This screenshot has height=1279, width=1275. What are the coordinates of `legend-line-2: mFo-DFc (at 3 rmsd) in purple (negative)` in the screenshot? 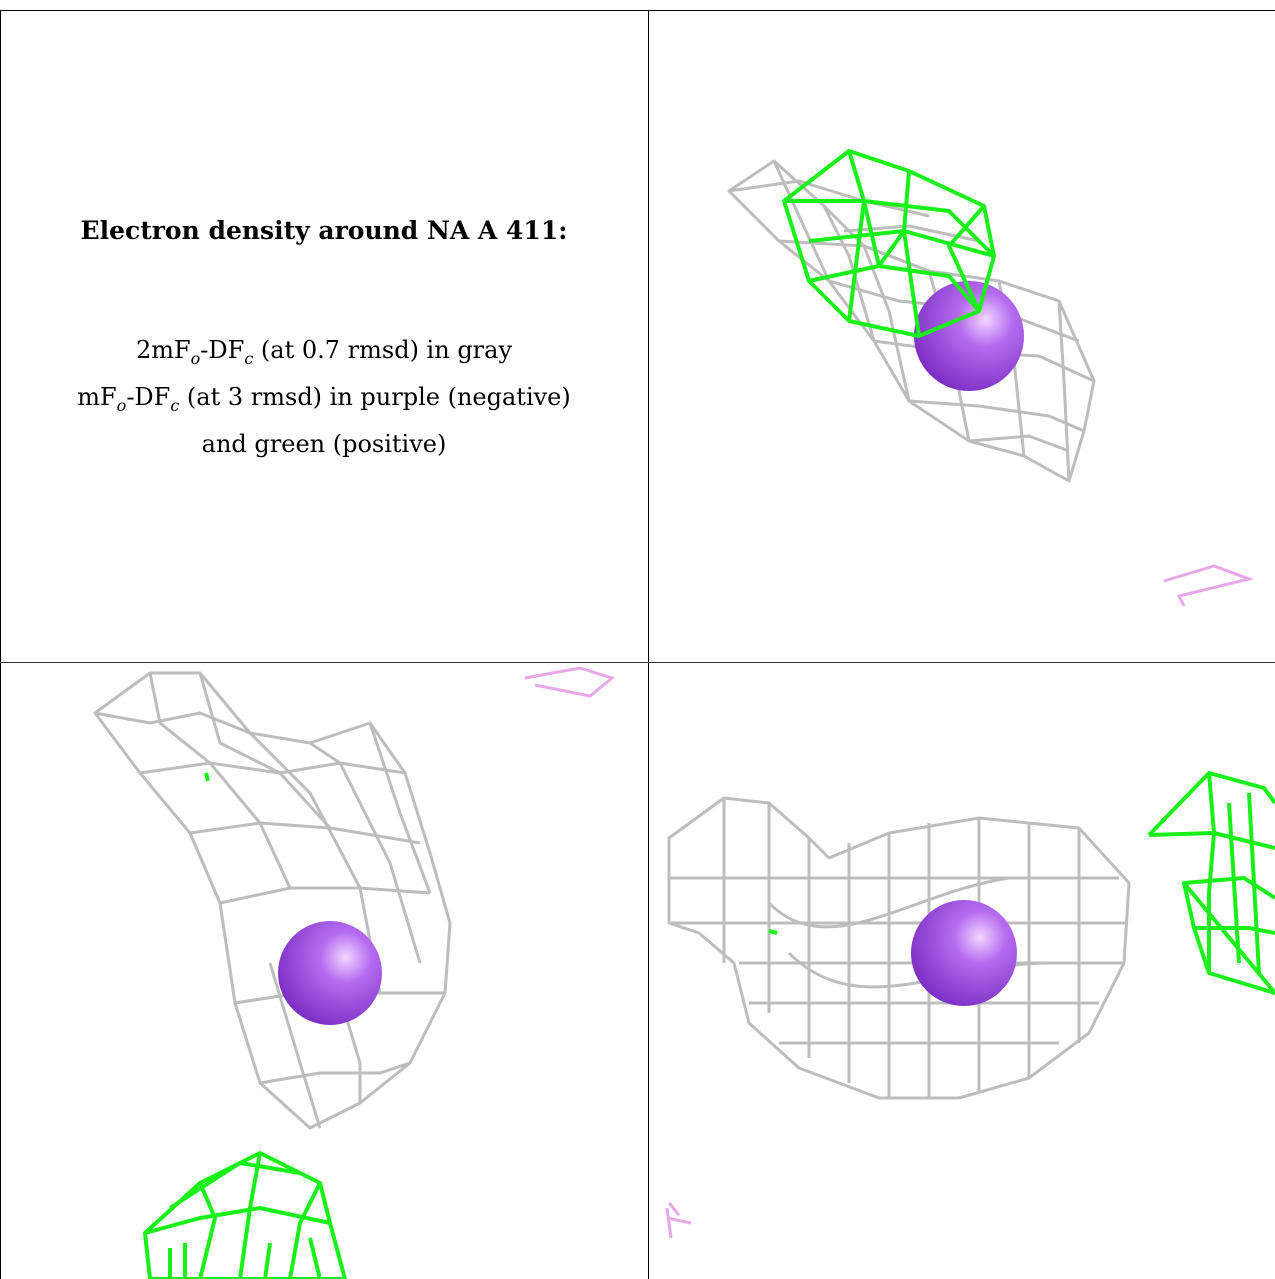 It's located at (324, 398).